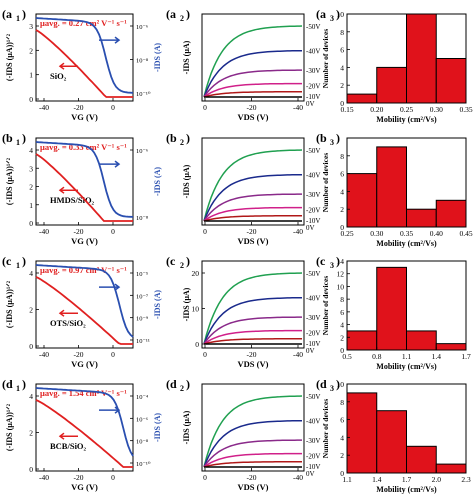 Image resolution: width=474 pixels, height=503 pixels. What do you see at coordinates (31, 205) in the screenshot?
I see `transfer-left-tick-label: 1` at bounding box center [31, 205].